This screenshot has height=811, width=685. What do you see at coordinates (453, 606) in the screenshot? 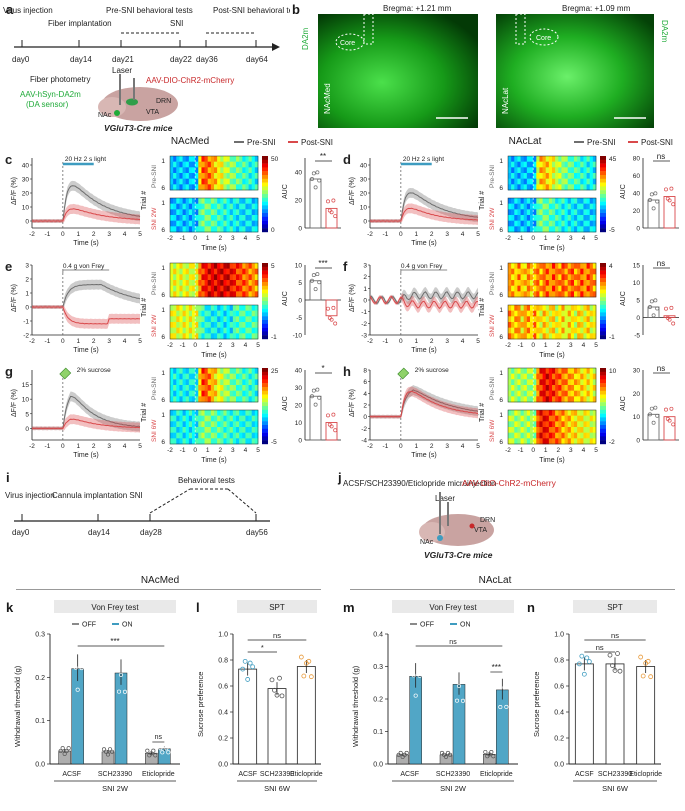
I see `title-box-m` at bounding box center [453, 606].